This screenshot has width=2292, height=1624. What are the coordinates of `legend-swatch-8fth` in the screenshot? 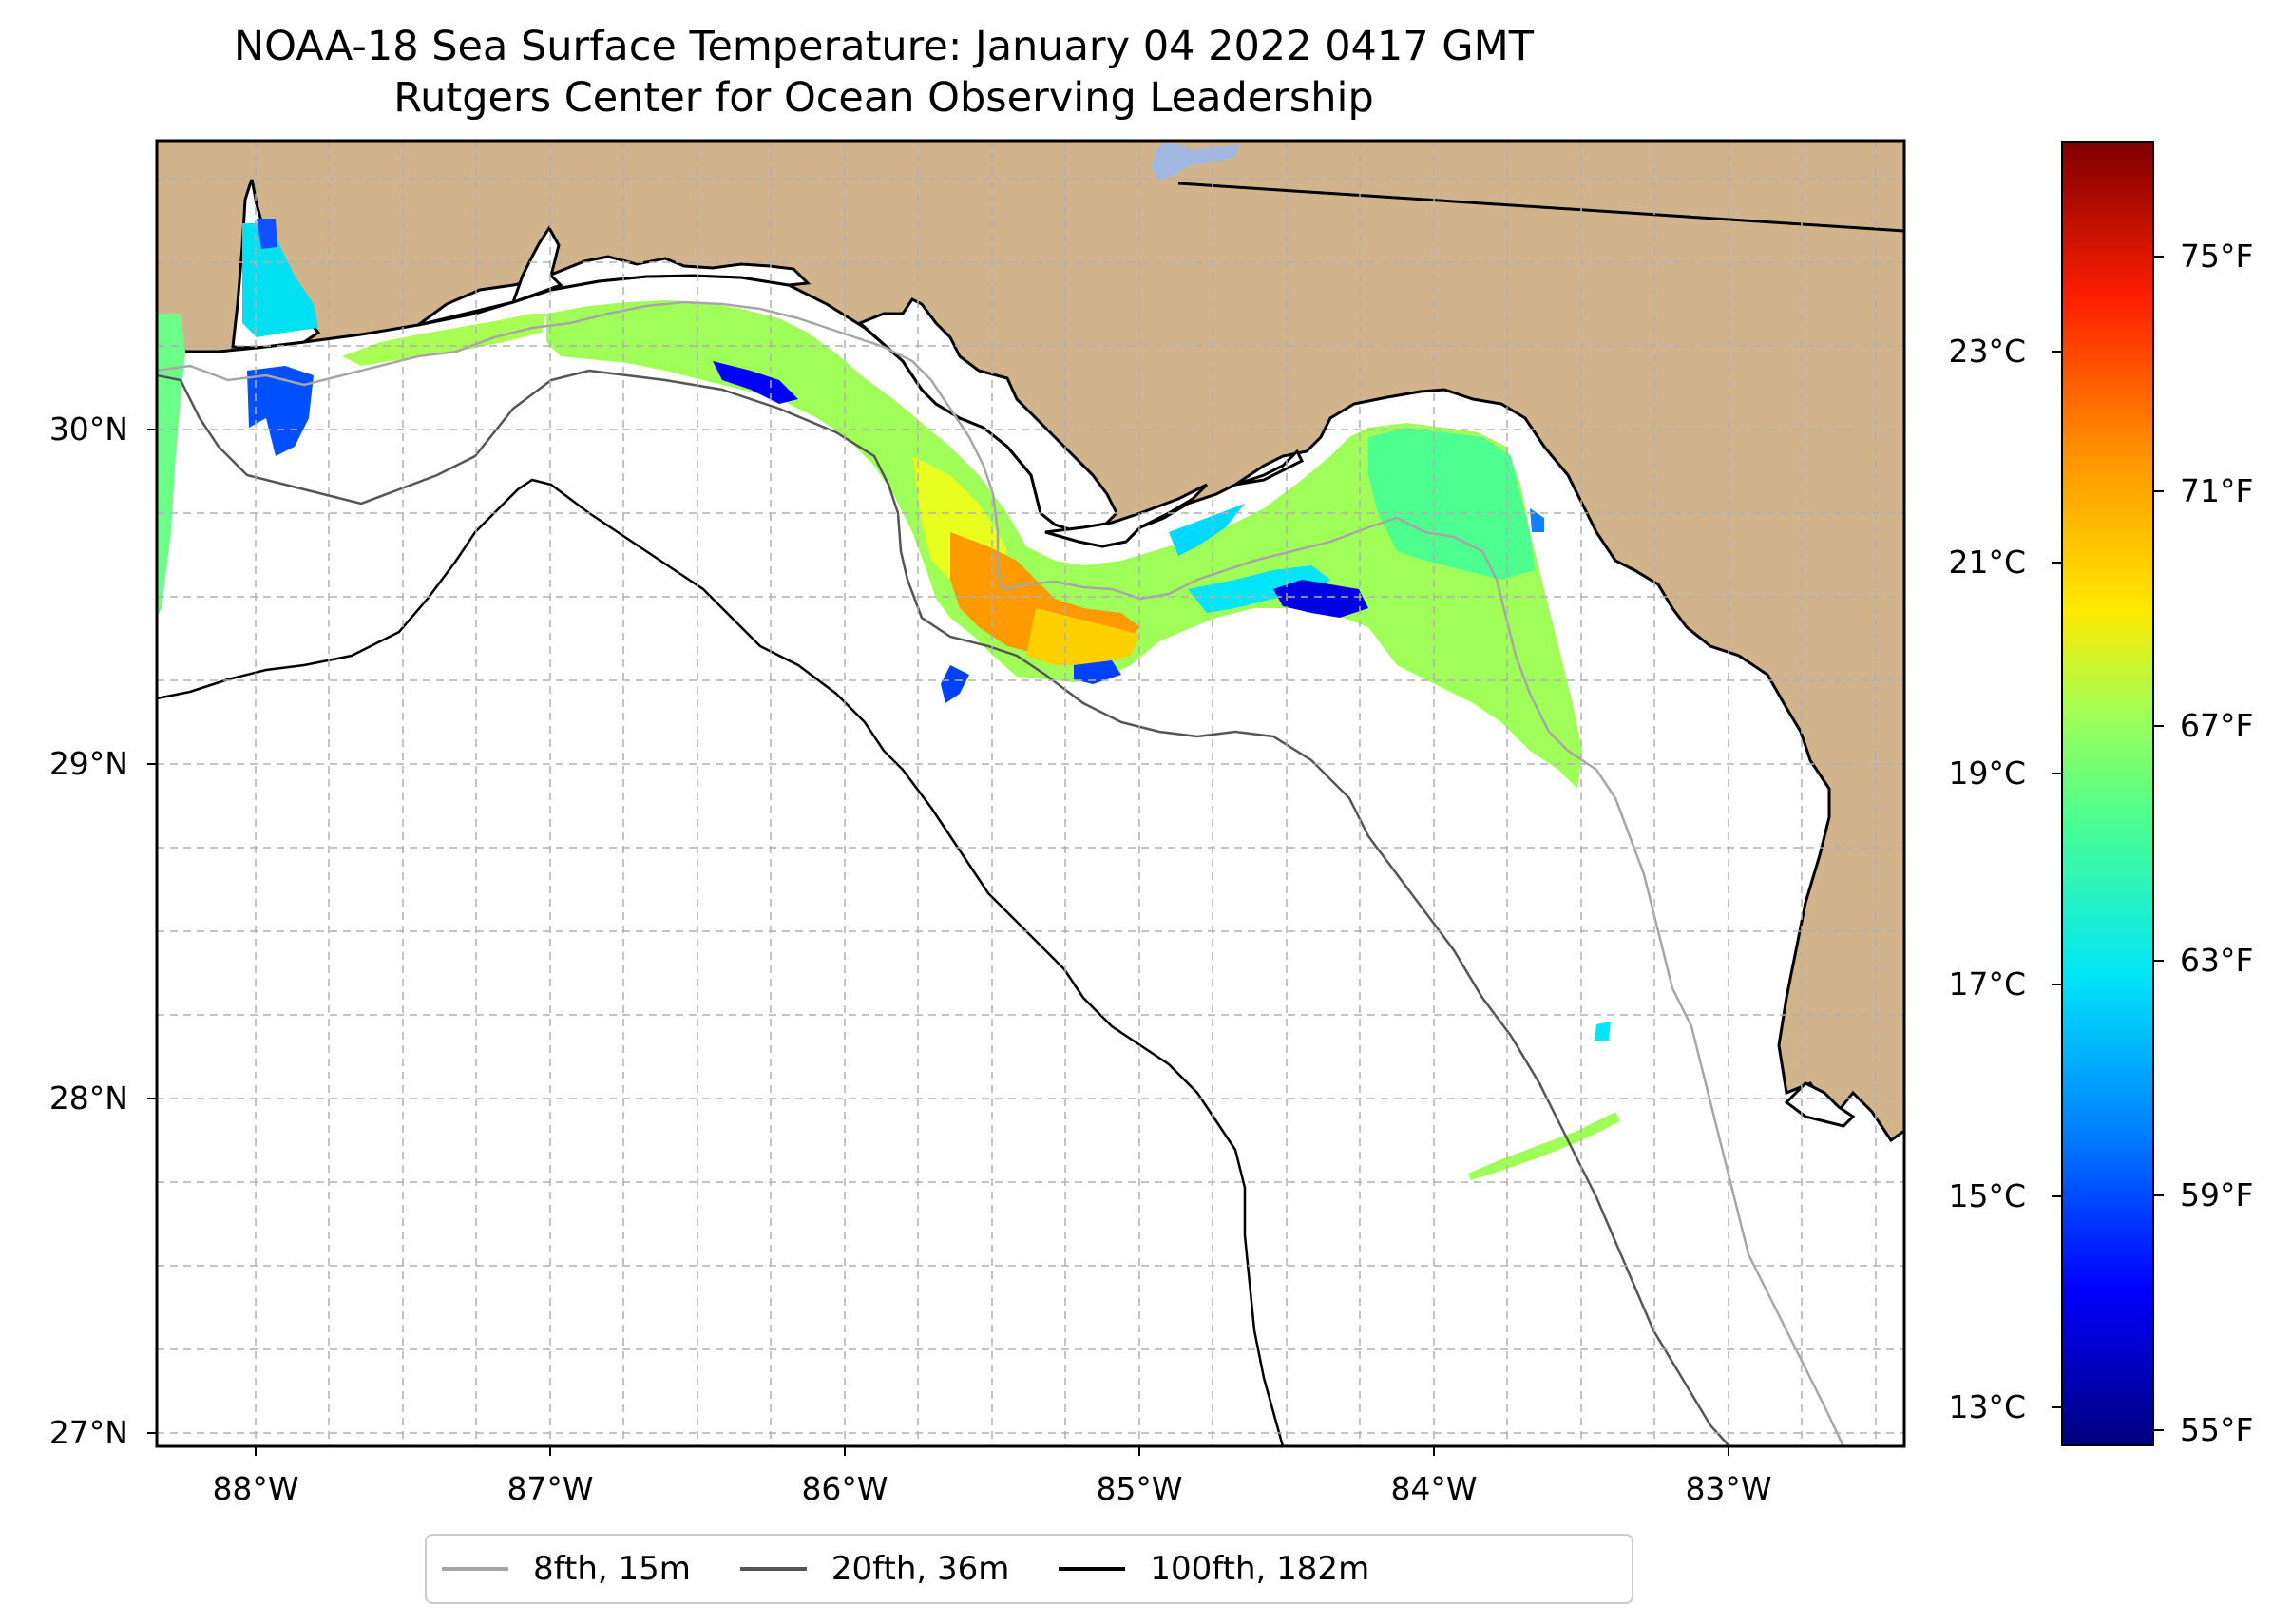 It's located at (475, 1569).